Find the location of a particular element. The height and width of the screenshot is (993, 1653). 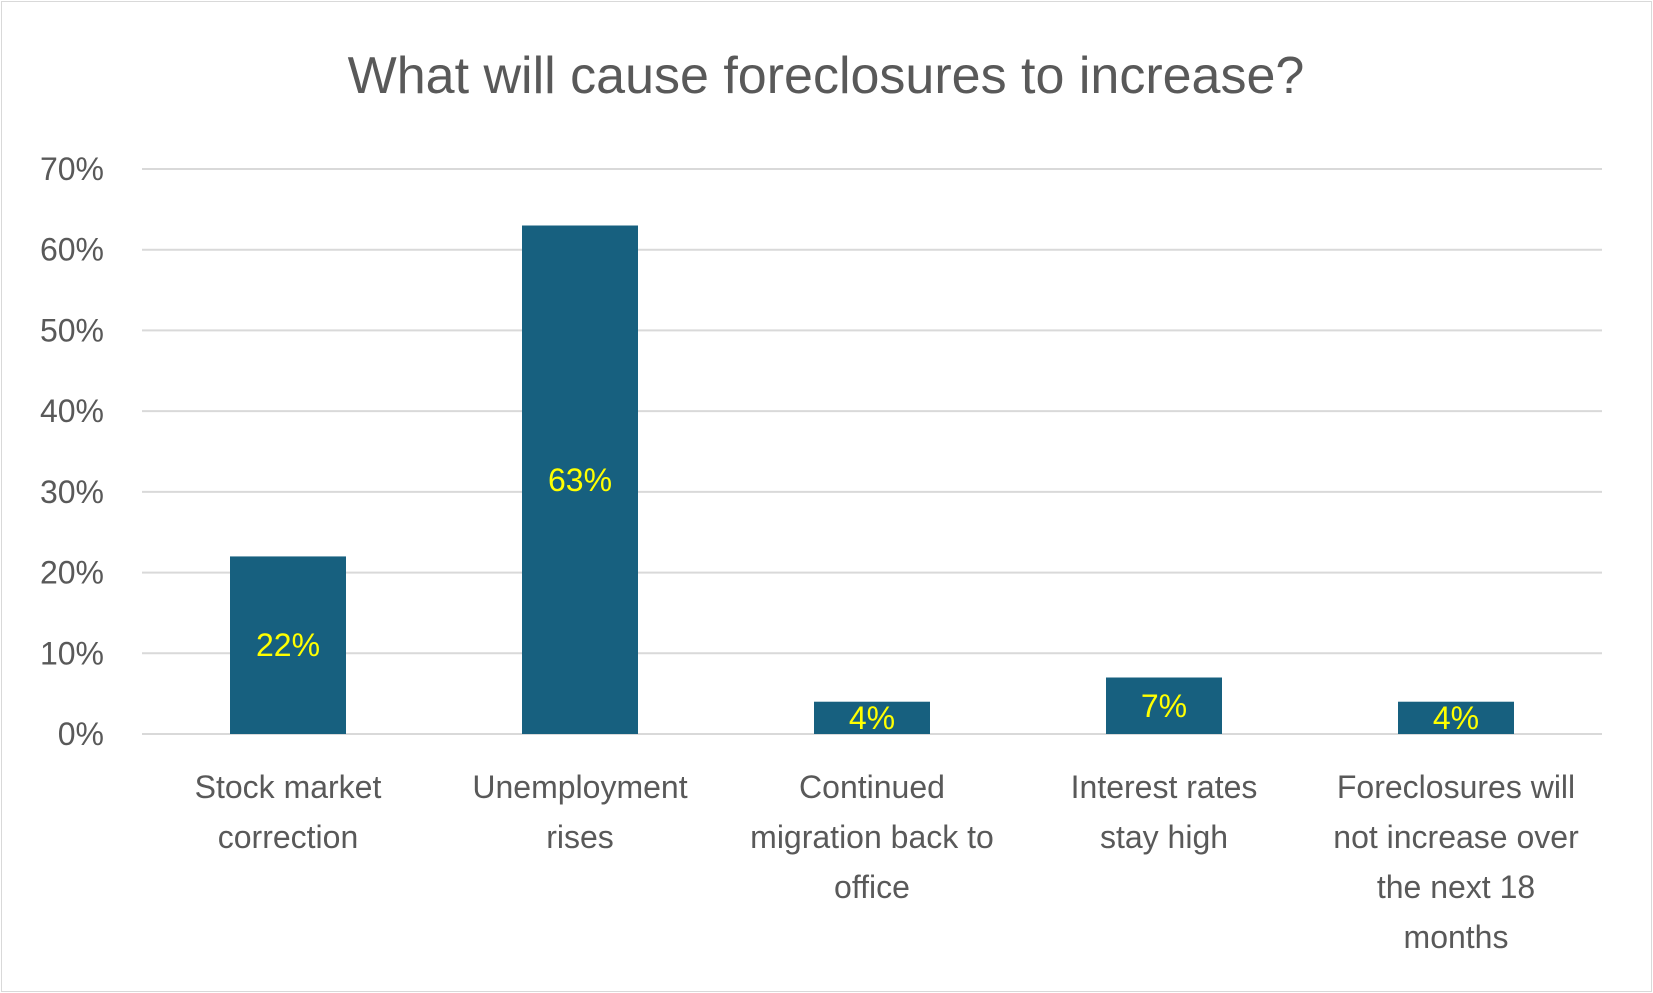

category-label: Continued migration back to office is located at coordinates (872, 837).